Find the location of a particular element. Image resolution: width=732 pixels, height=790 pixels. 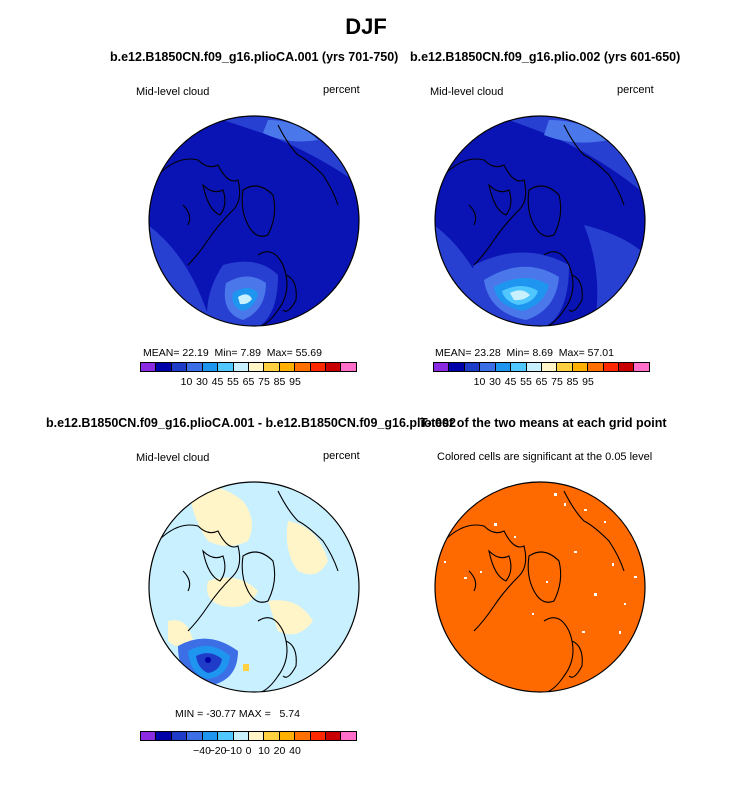

panel2-coastlines is located at coordinates (534, 225).